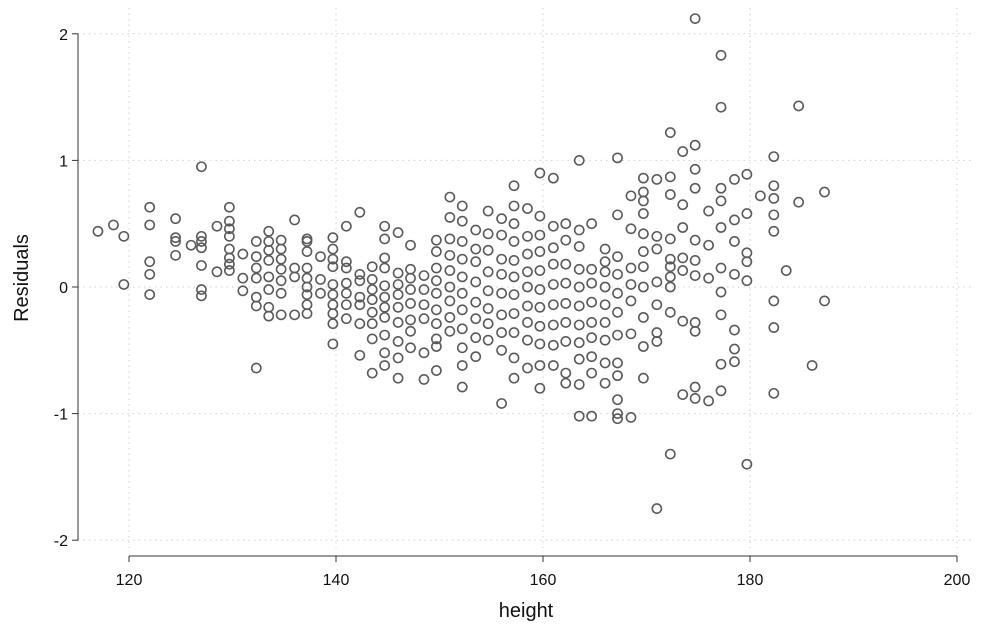 This screenshot has width=981, height=629. I want to click on y-axis-title: Residuals, so click(22, 278).